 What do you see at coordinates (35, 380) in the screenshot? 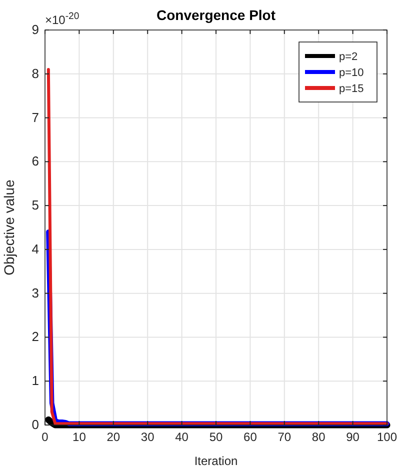
I see `y-tick-label: 1` at bounding box center [35, 380].